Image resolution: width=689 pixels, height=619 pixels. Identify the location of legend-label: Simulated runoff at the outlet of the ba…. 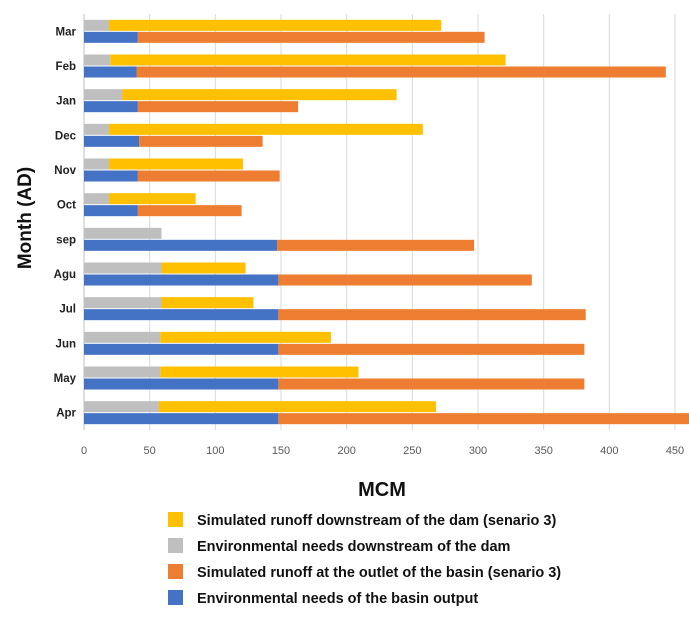
(379, 573).